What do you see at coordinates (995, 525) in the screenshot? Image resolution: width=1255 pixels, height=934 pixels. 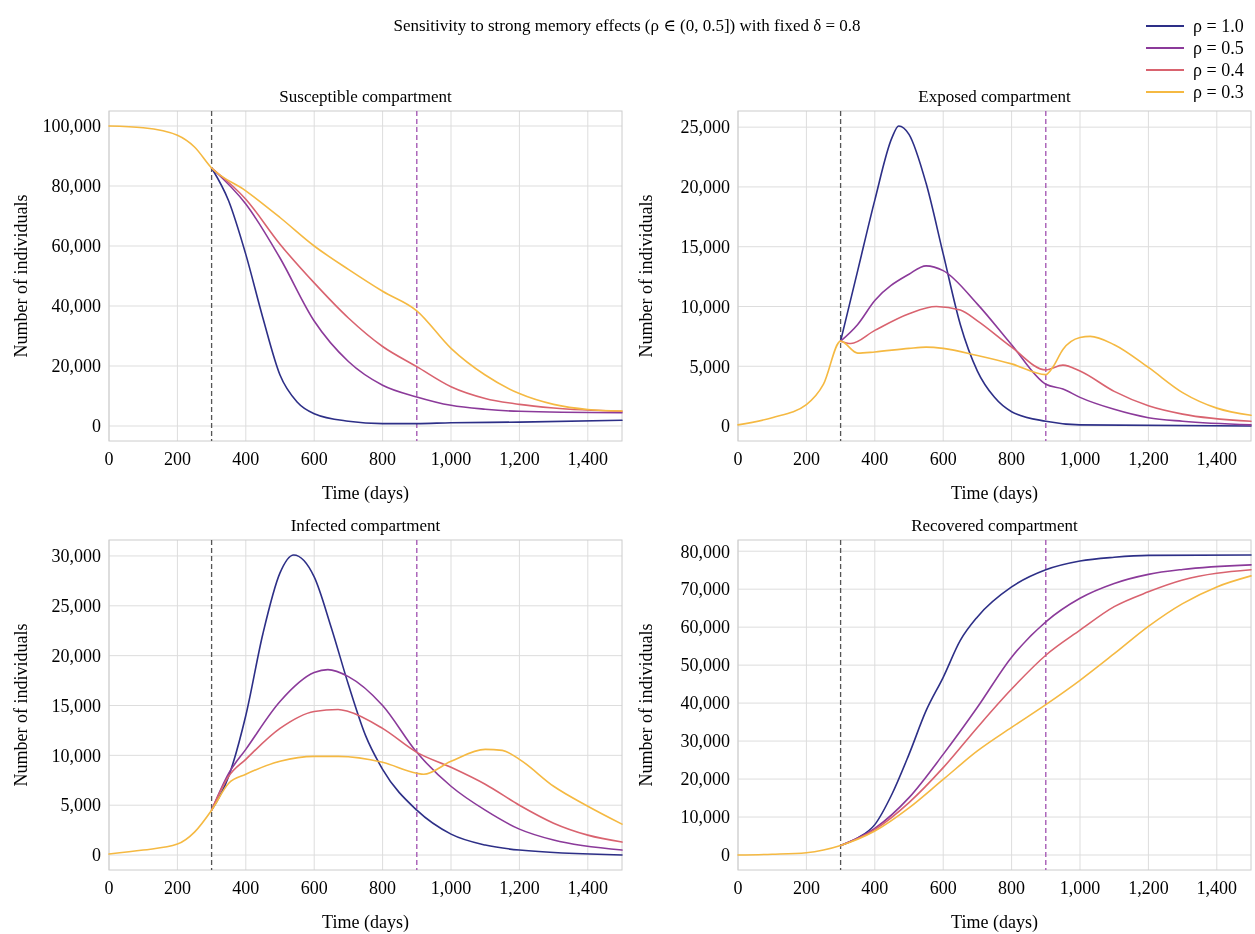 I see `chart-title: Recovered compartment` at bounding box center [995, 525].